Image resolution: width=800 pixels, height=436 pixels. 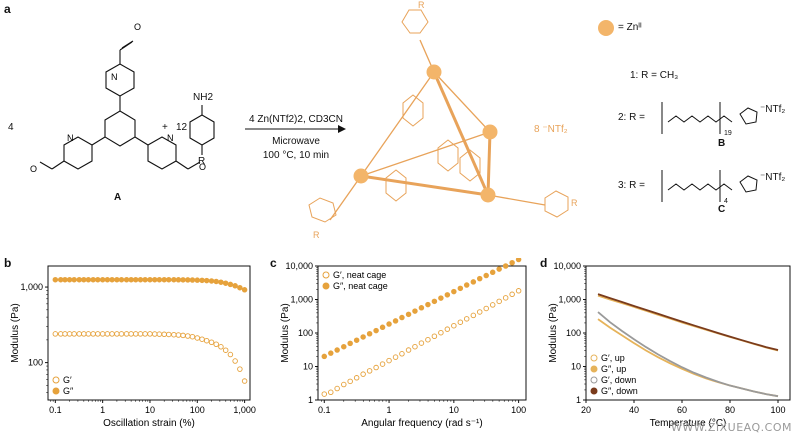 What do you see at coordinates (316, 235) in the screenshot?
I see `cage-R-left: R` at bounding box center [316, 235].